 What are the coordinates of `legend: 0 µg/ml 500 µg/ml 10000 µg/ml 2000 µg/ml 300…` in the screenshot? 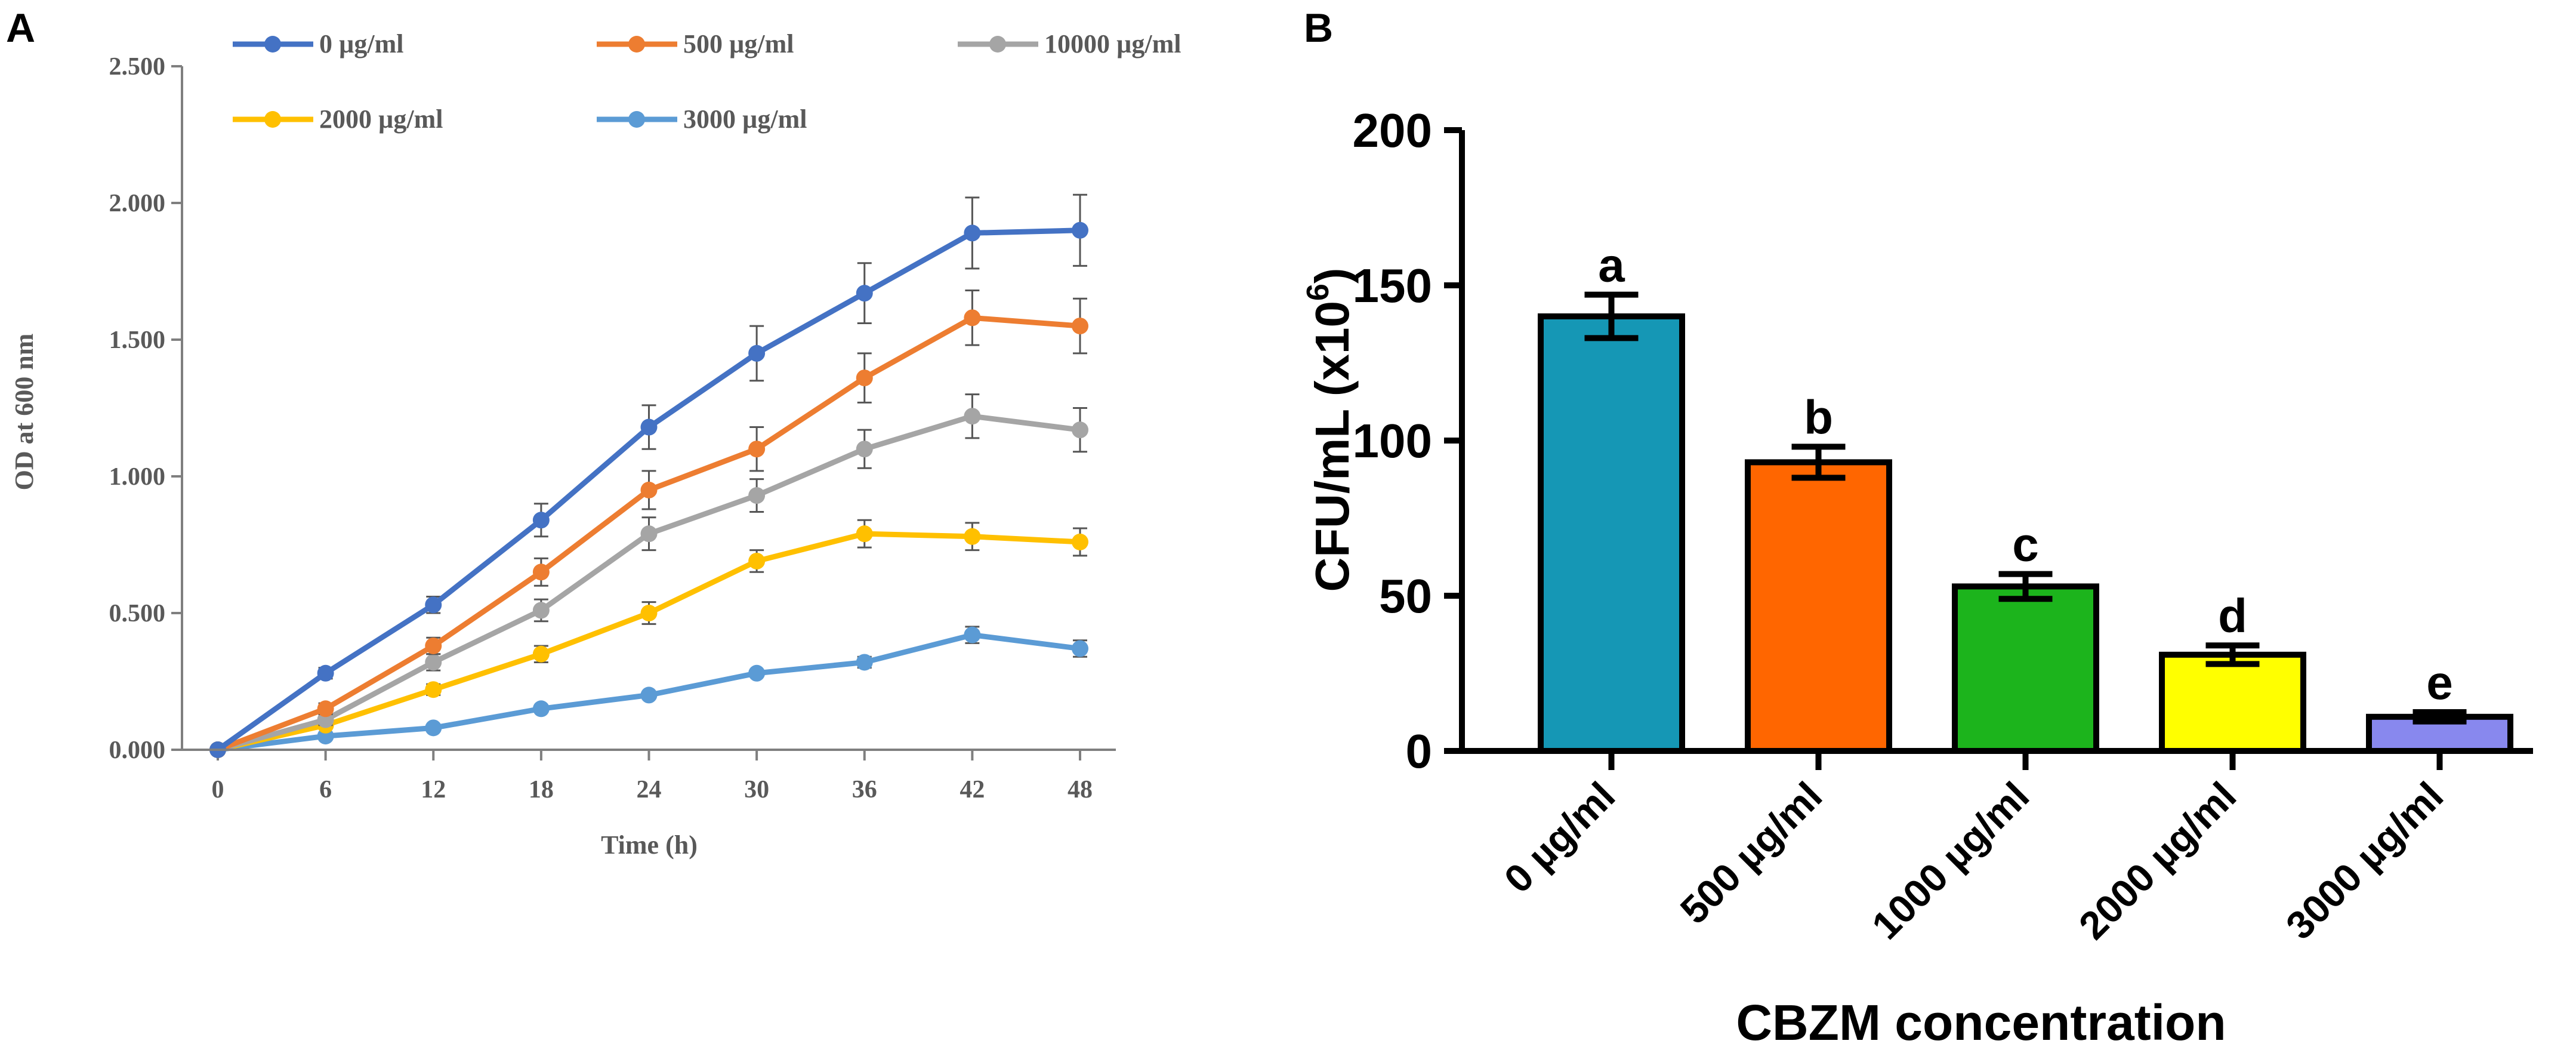 It's located at (707, 81).